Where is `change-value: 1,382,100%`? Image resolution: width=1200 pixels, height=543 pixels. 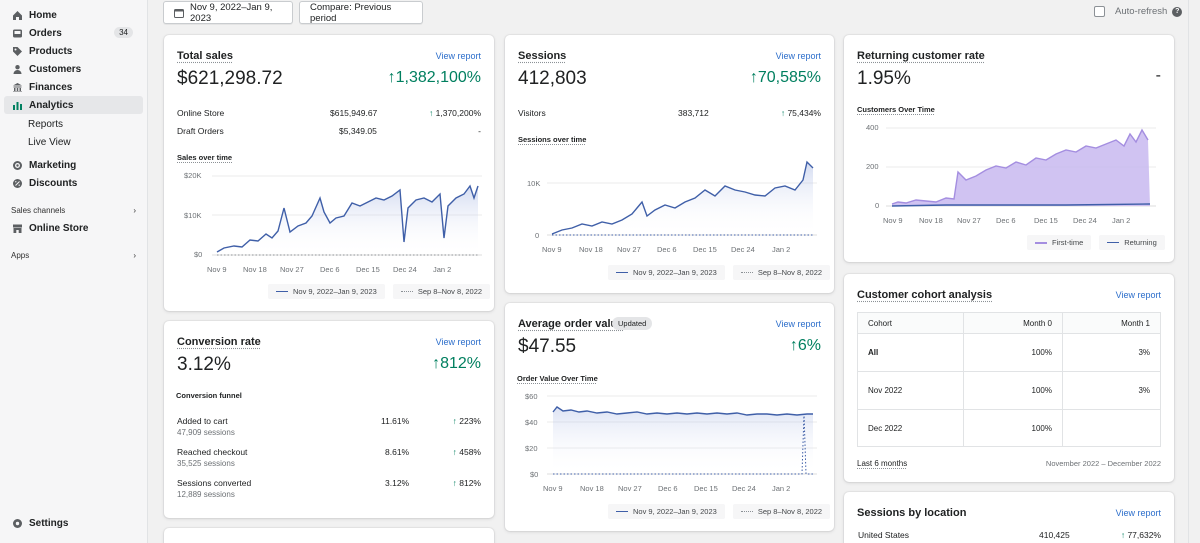 change-value: 1,382,100% is located at coordinates (438, 77).